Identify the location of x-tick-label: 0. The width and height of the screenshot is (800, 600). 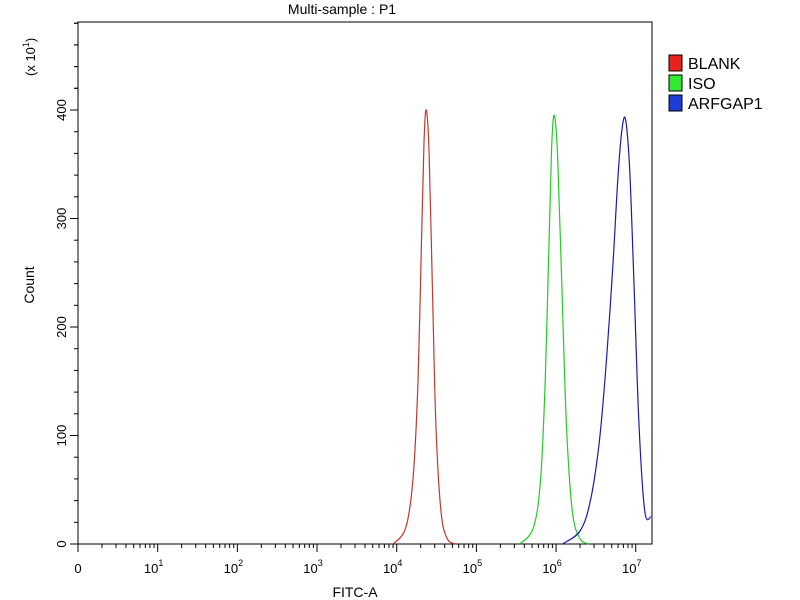
(77, 568).